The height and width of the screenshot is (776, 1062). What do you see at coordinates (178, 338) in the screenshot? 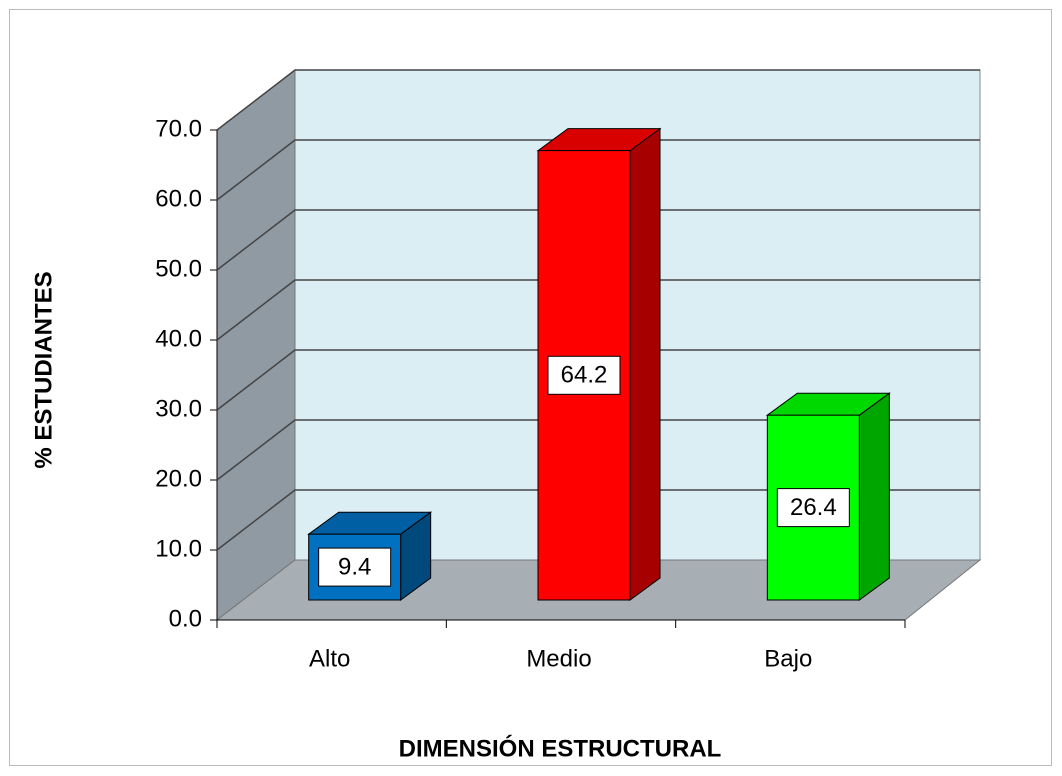
I see `y-tick-label: 40.0` at bounding box center [178, 338].